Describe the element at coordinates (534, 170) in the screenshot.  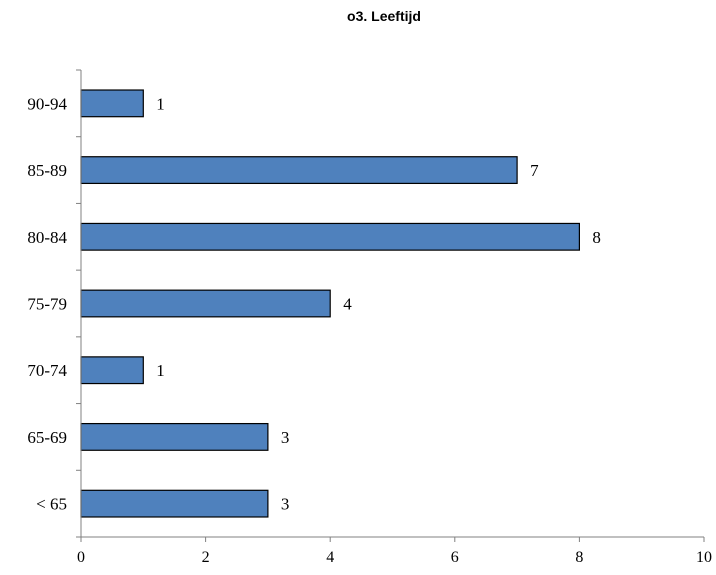
I see `data-label: 7` at that location.